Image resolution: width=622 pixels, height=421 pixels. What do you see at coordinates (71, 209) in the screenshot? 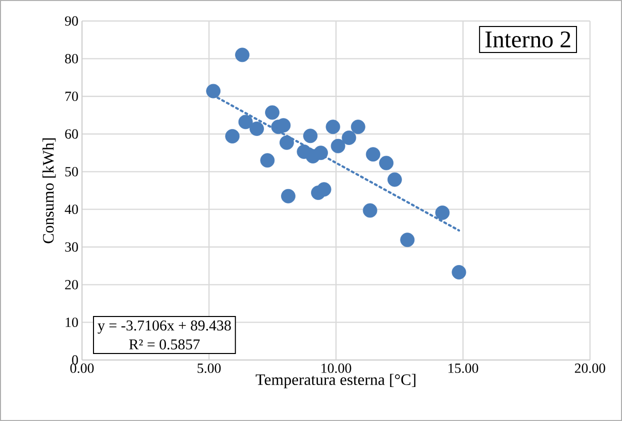
I see `y-tick-label: 40` at bounding box center [71, 209].